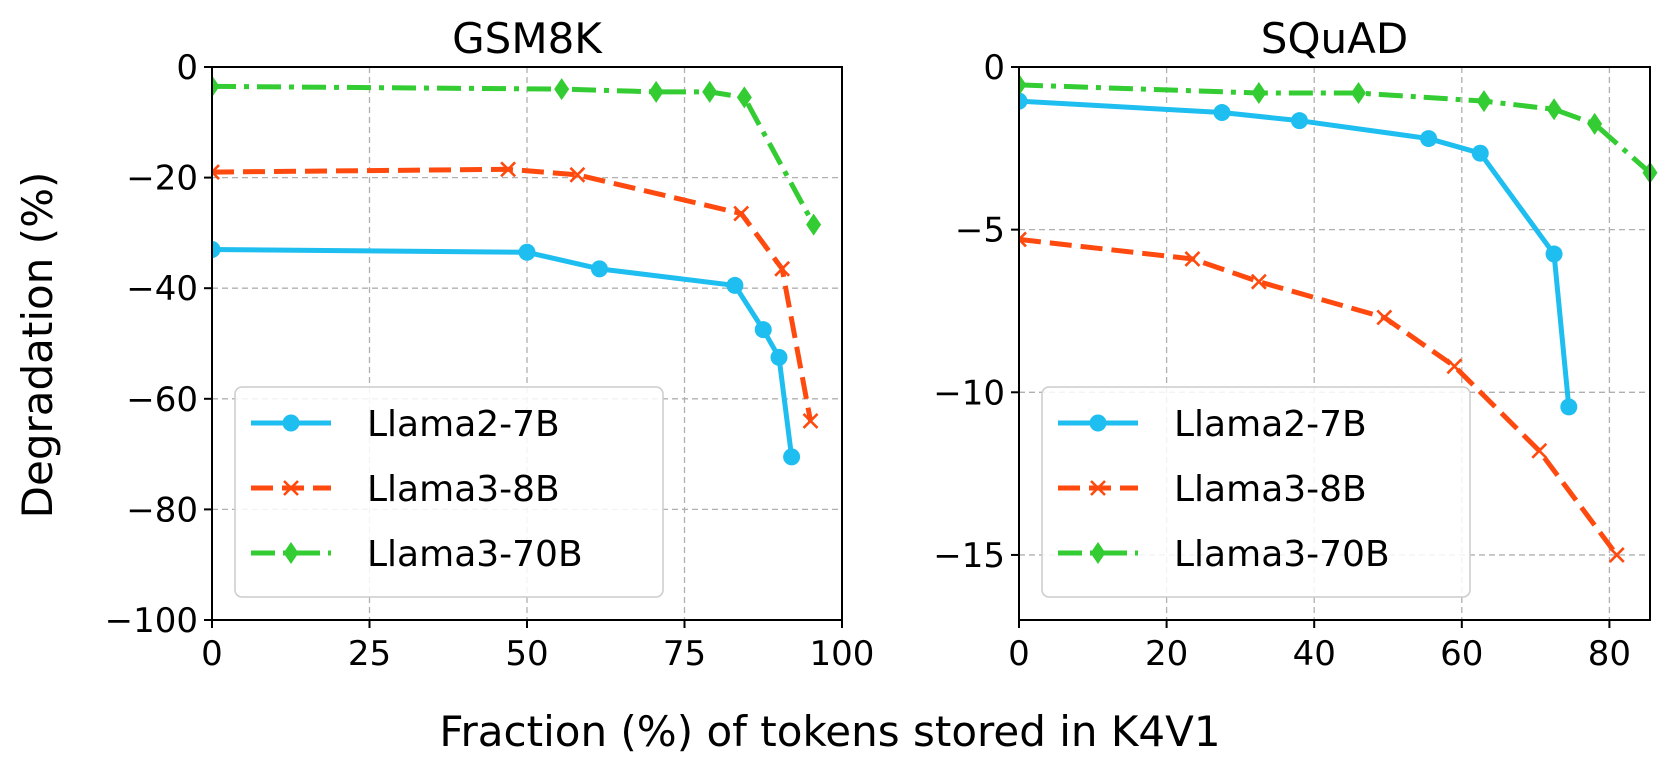 The height and width of the screenshot is (774, 1660). I want to click on gsm8k-title: GSM8K, so click(527, 38).